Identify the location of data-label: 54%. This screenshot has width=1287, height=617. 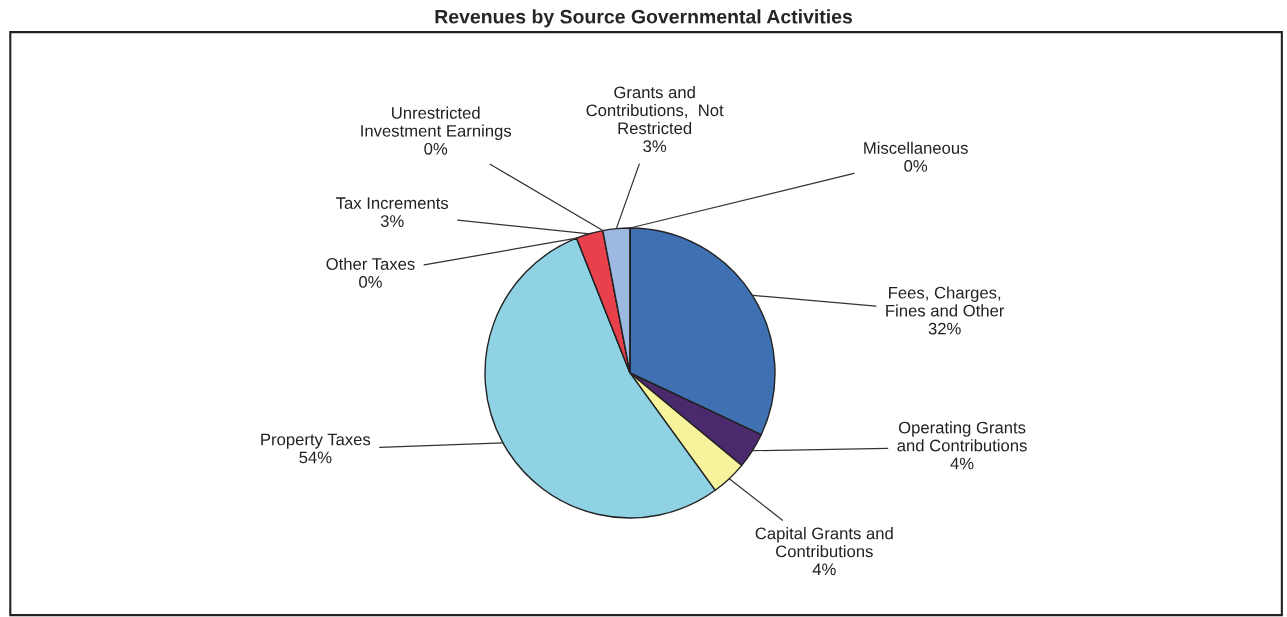
(315, 457).